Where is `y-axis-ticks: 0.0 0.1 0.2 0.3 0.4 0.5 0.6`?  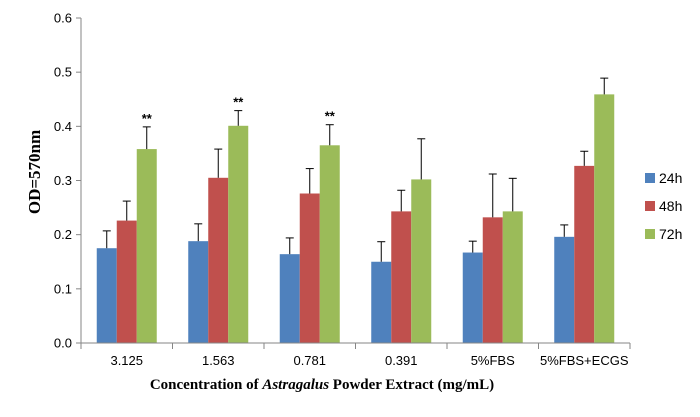
y-axis-ticks: 0.0 0.1 0.2 0.3 0.4 0.5 0.6 is located at coordinates (67, 181).